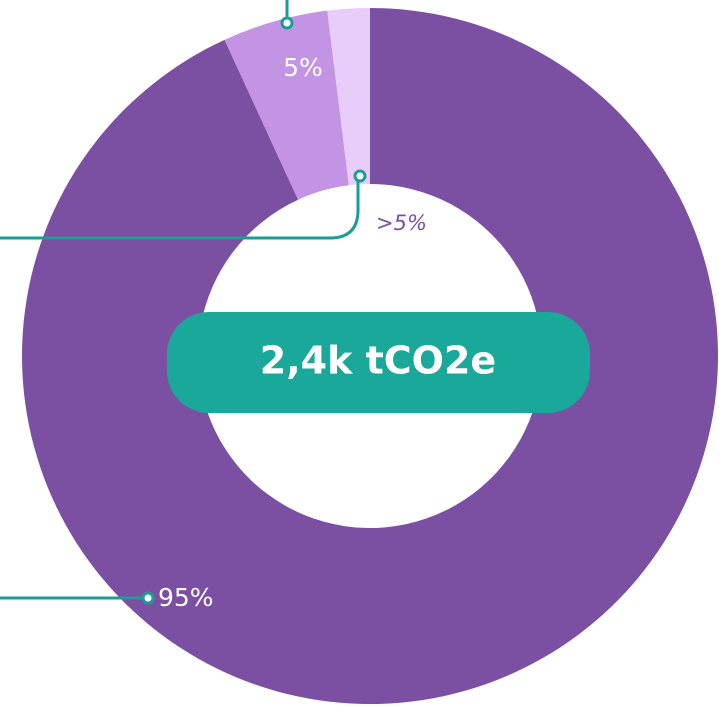 The width and height of the screenshot is (719, 709). What do you see at coordinates (180, 210) in the screenshot?
I see `connector-line` at bounding box center [180, 210].